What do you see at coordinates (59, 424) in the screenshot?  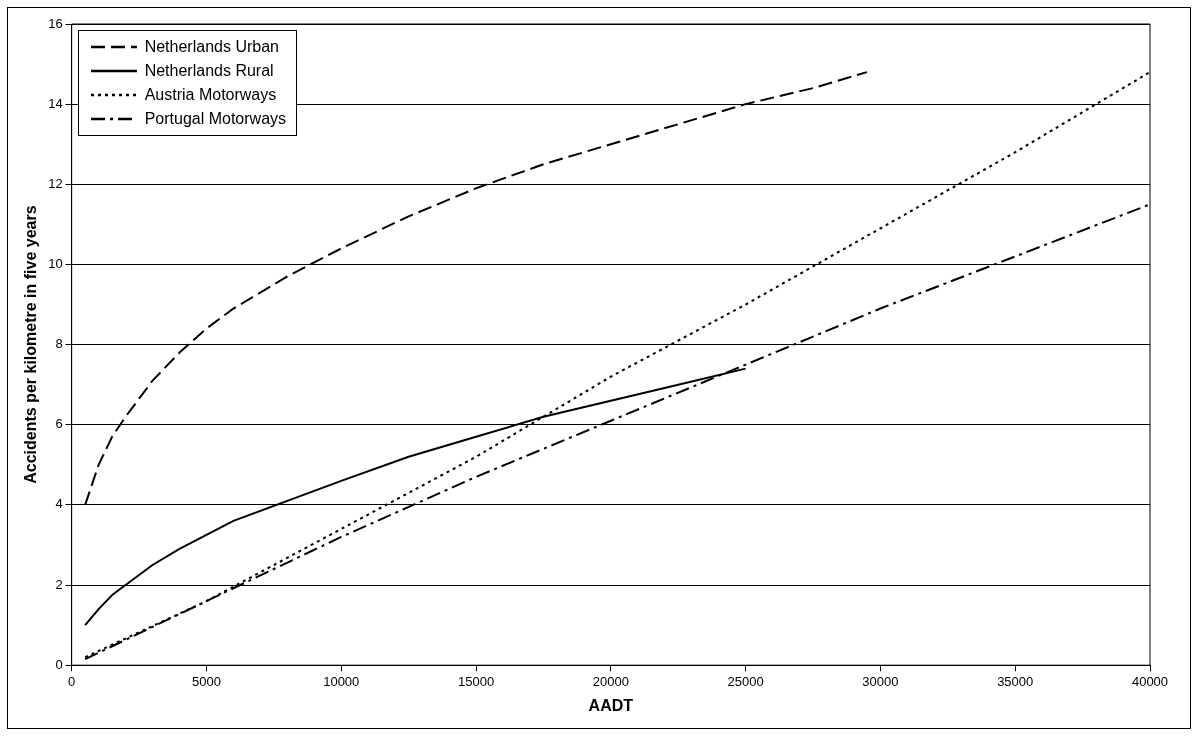 I see `y-tick-label: 6` at bounding box center [59, 424].